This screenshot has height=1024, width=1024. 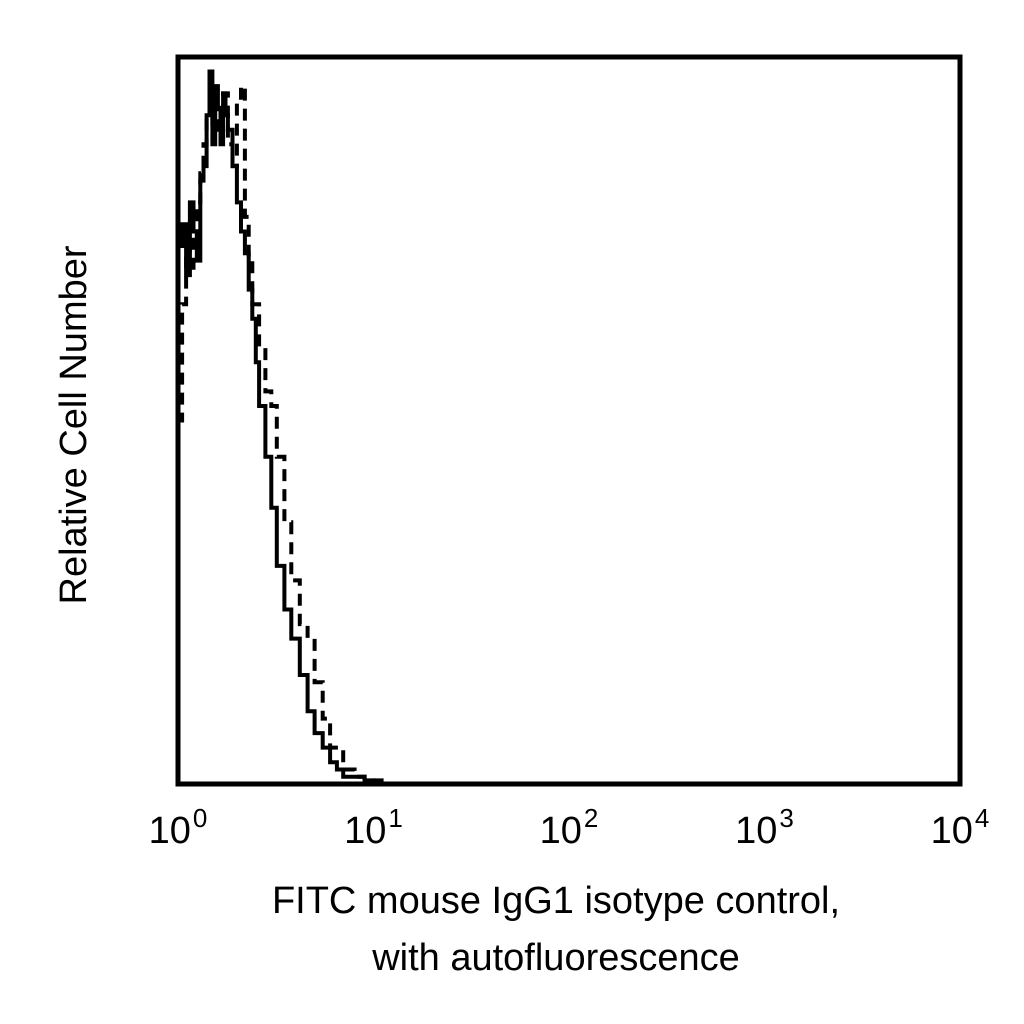 I want to click on x-tick-label: 10⁰, so click(x=178, y=827).